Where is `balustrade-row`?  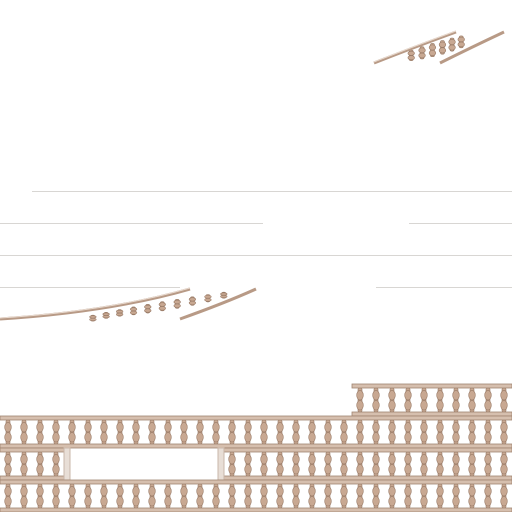 balustrade-row is located at coordinates (256, 432).